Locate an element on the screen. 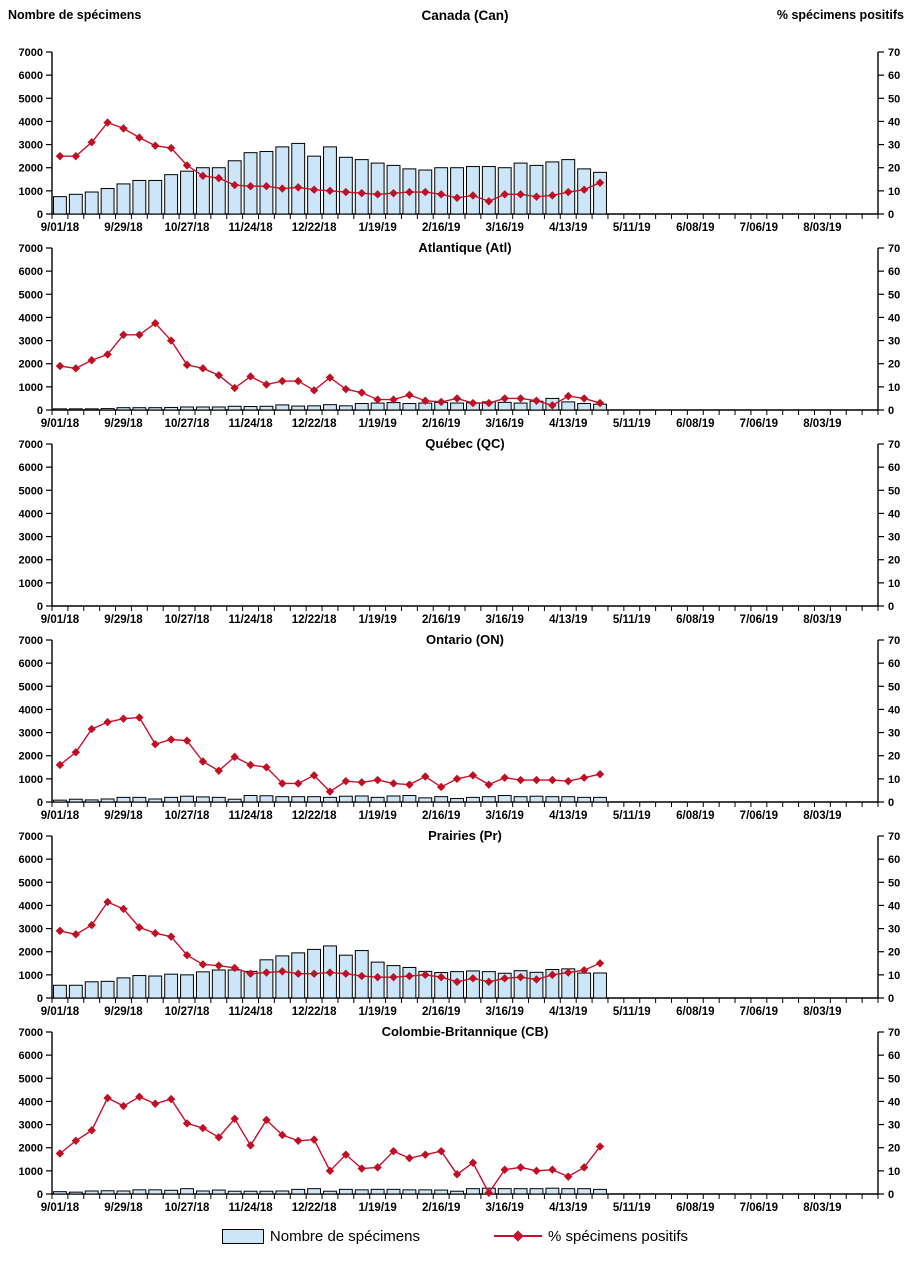 The image size is (910, 1262). left-axis-tick-label: 1000 is located at coordinates (31, 976).